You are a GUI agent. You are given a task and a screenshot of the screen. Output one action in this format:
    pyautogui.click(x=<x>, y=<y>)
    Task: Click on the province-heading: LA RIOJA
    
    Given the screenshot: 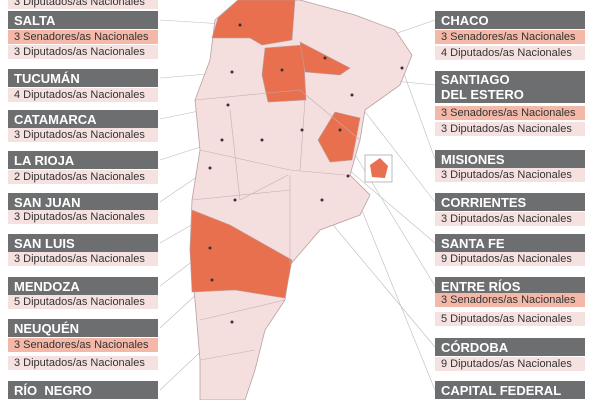 What is the action you would take?
    pyautogui.click(x=83, y=160)
    